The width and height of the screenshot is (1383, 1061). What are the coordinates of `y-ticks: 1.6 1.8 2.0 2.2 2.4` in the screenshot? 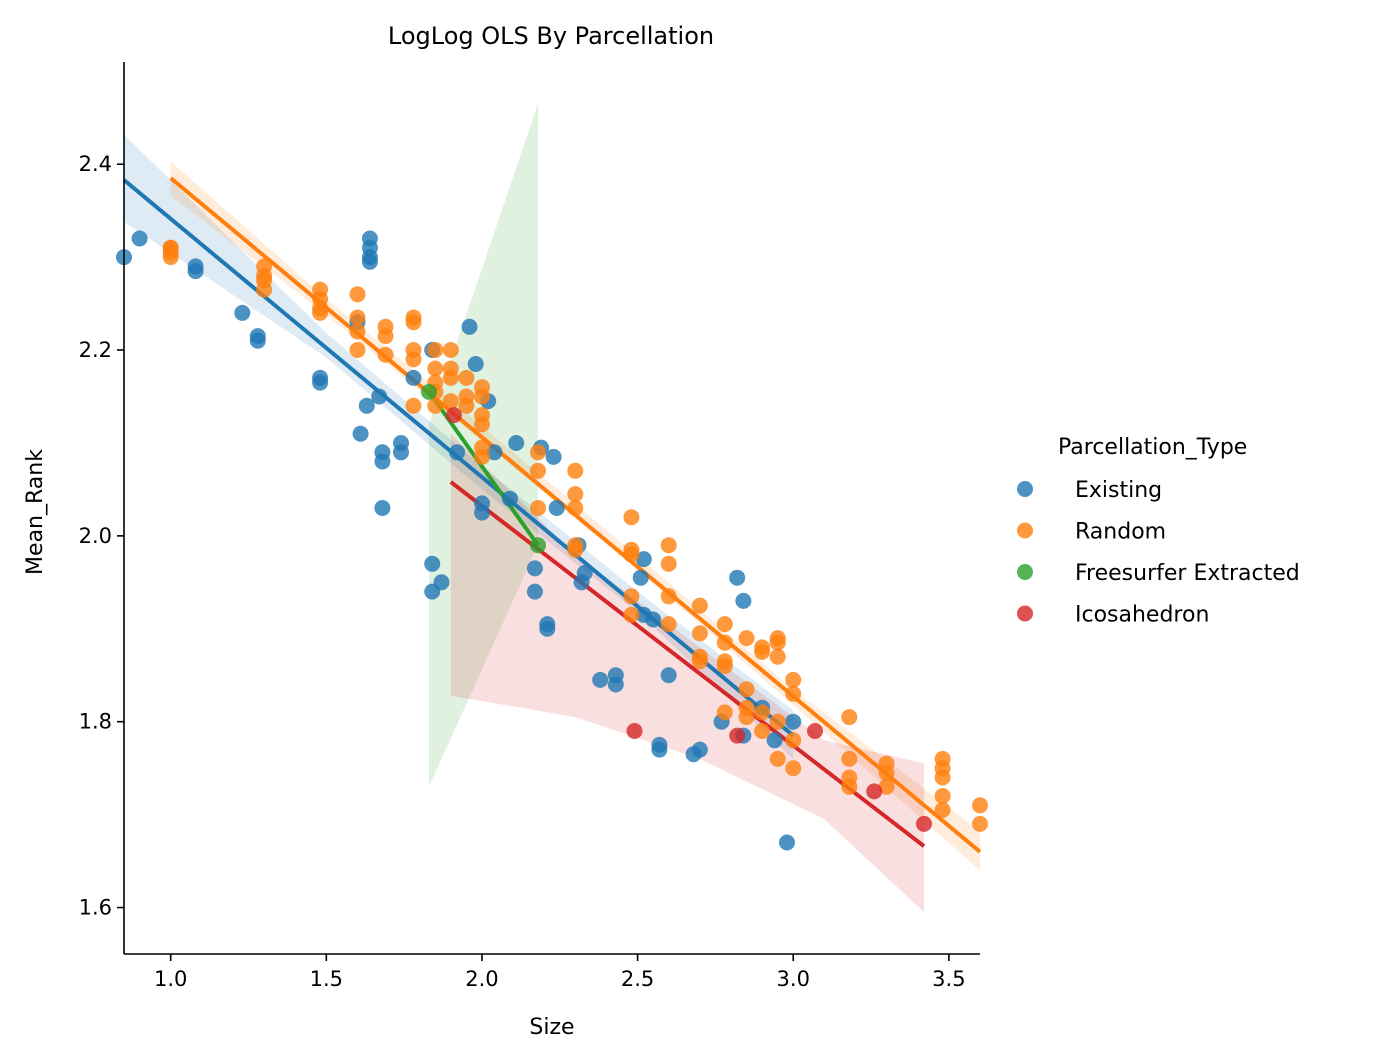 It's located at (101, 536).